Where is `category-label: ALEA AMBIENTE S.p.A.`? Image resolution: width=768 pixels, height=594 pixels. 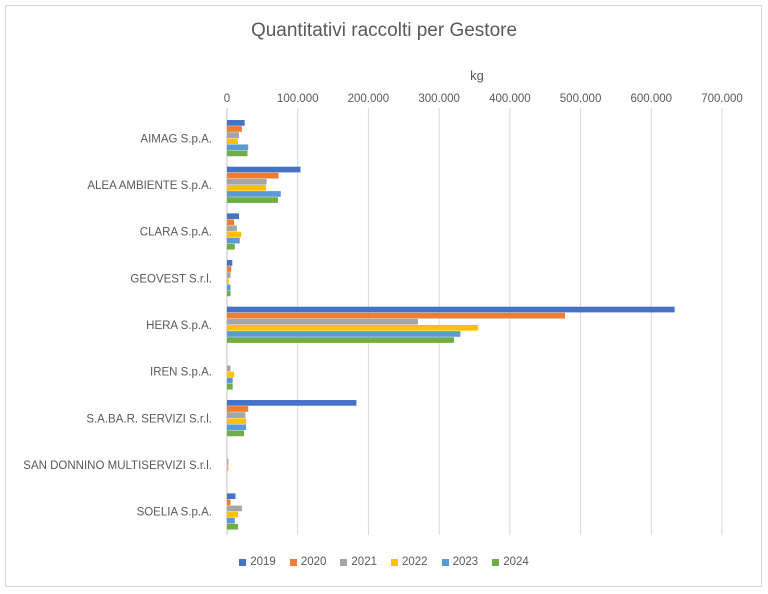 category-label: ALEA AMBIENTE S.p.A. is located at coordinates (149, 186).